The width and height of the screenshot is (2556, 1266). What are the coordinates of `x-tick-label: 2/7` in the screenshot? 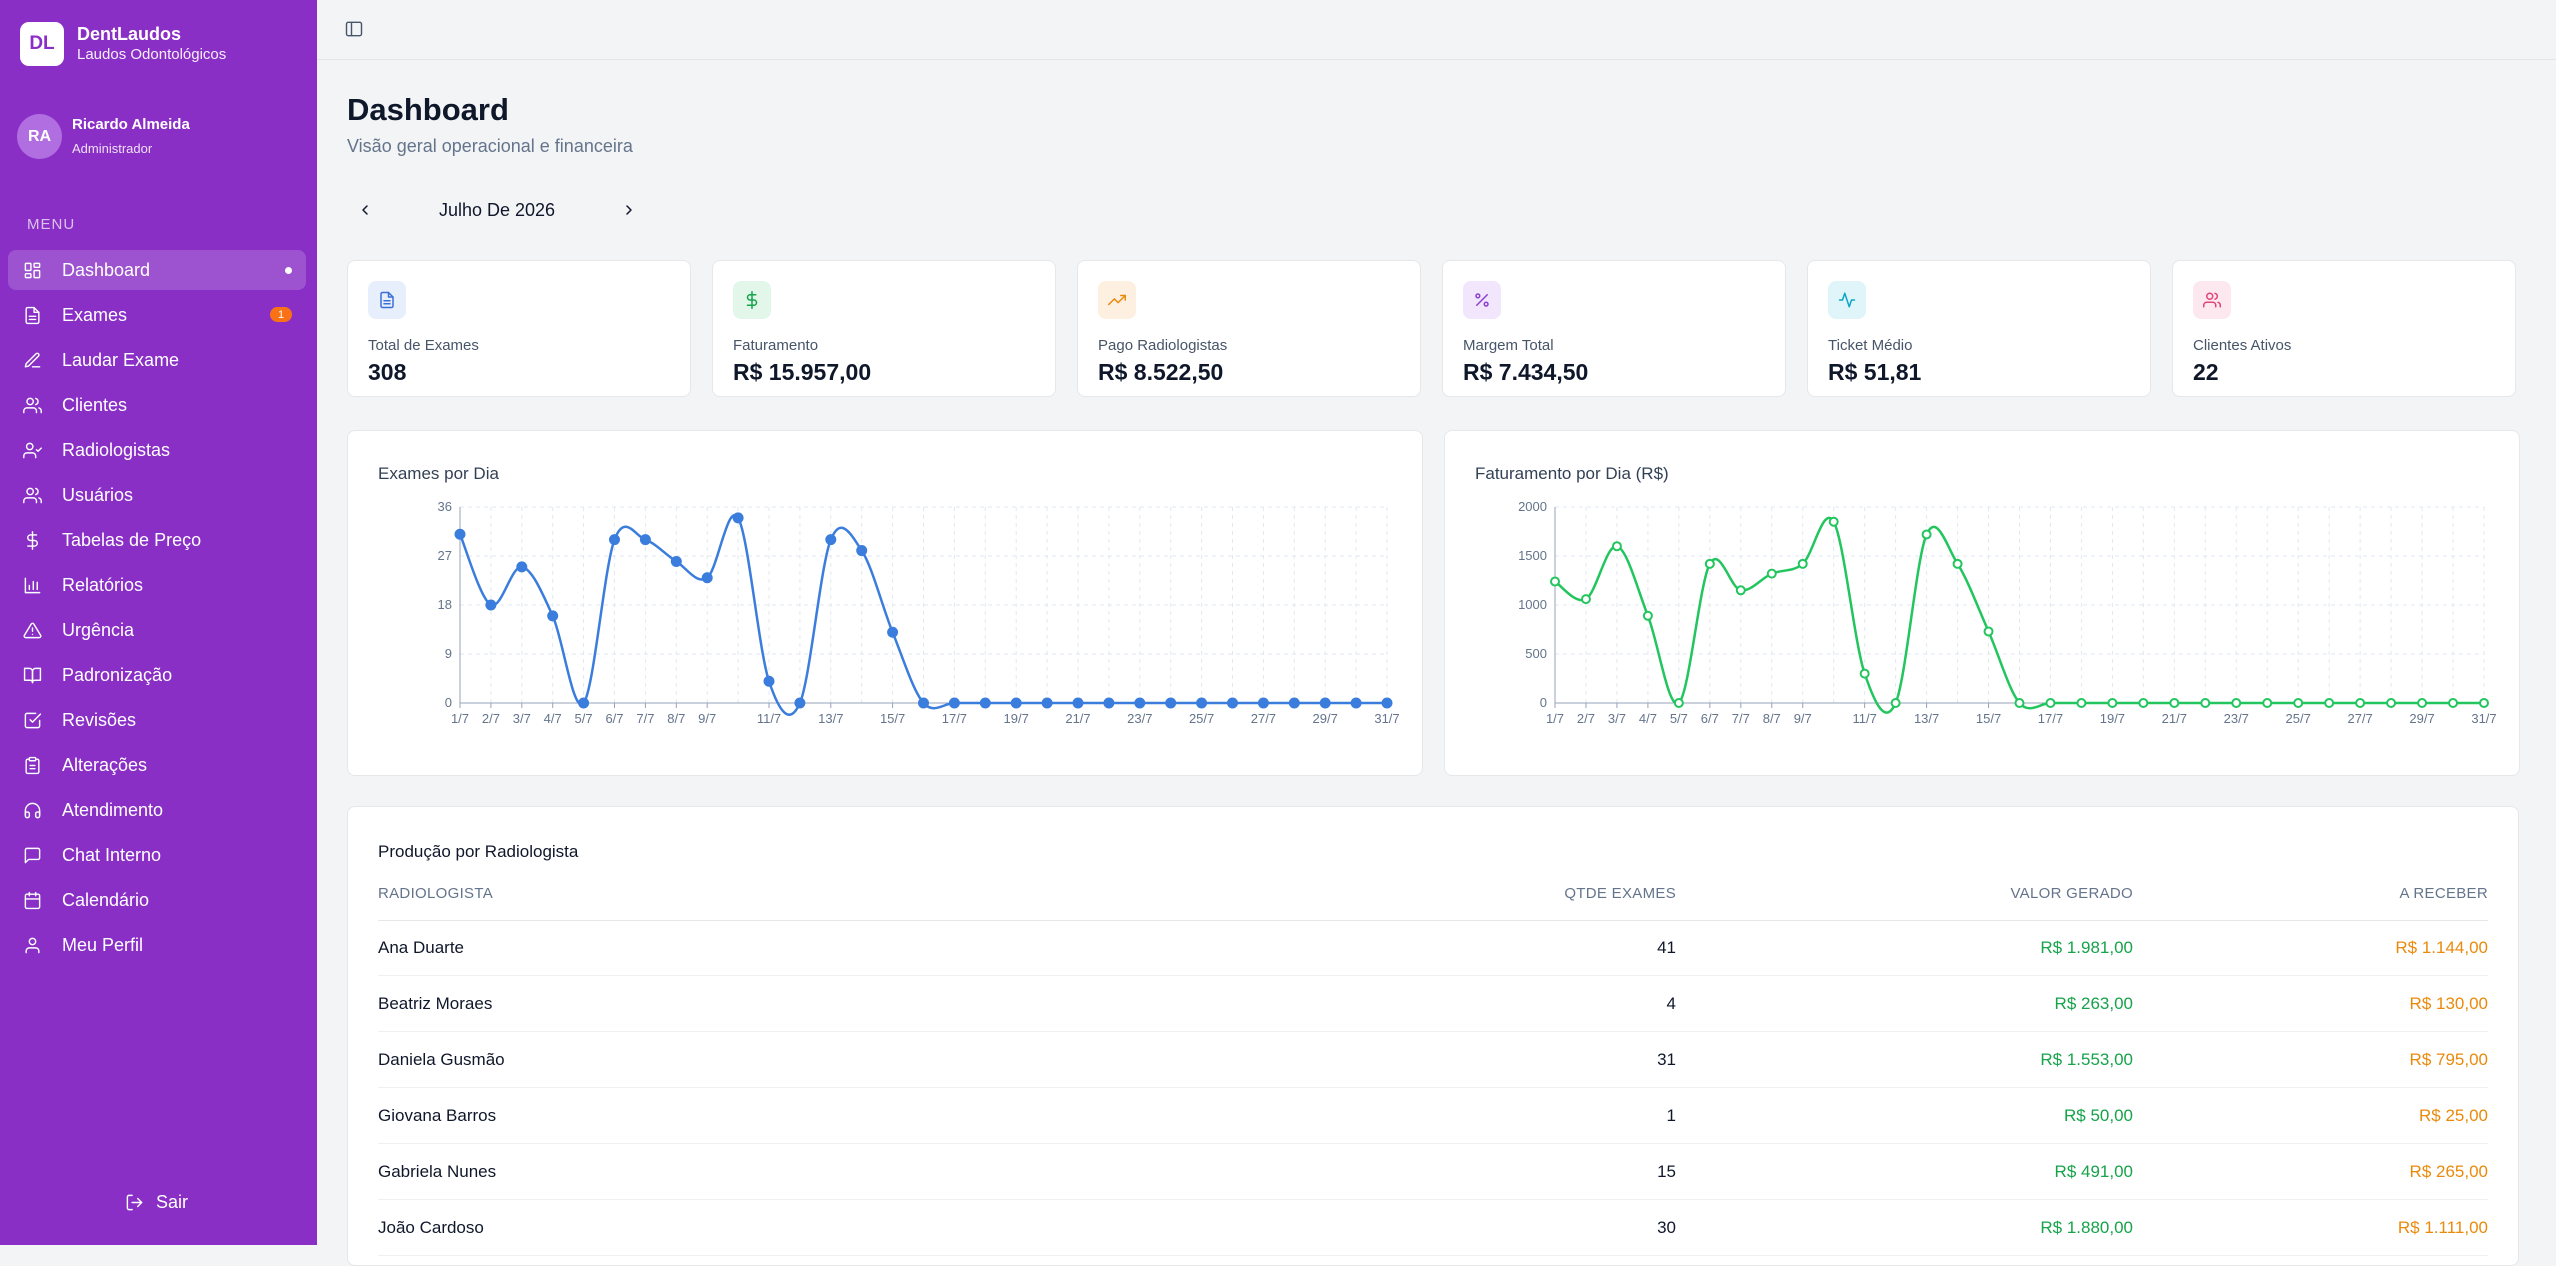 It's located at (1586, 718).